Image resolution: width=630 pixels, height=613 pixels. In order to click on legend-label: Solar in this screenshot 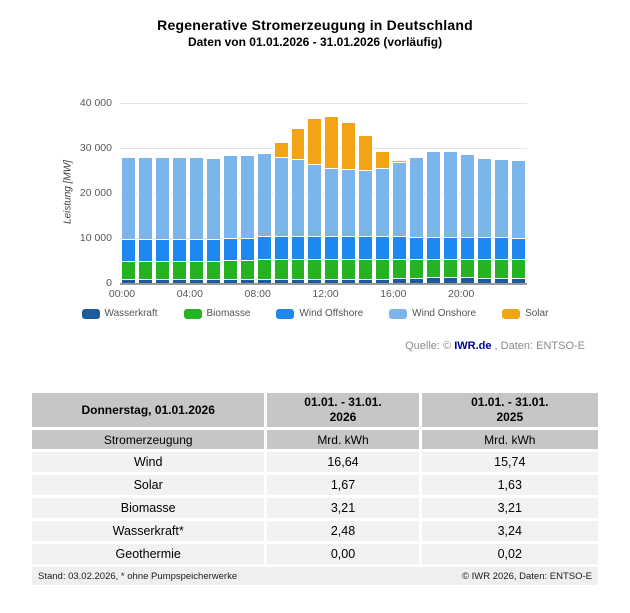, I will do `click(537, 313)`.